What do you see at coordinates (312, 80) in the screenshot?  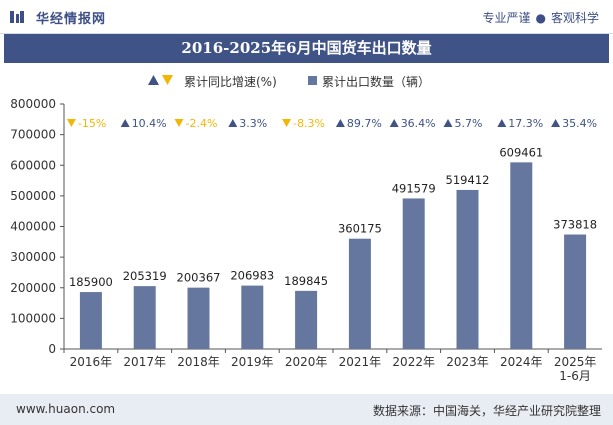 I see `legend-bar-swatch` at bounding box center [312, 80].